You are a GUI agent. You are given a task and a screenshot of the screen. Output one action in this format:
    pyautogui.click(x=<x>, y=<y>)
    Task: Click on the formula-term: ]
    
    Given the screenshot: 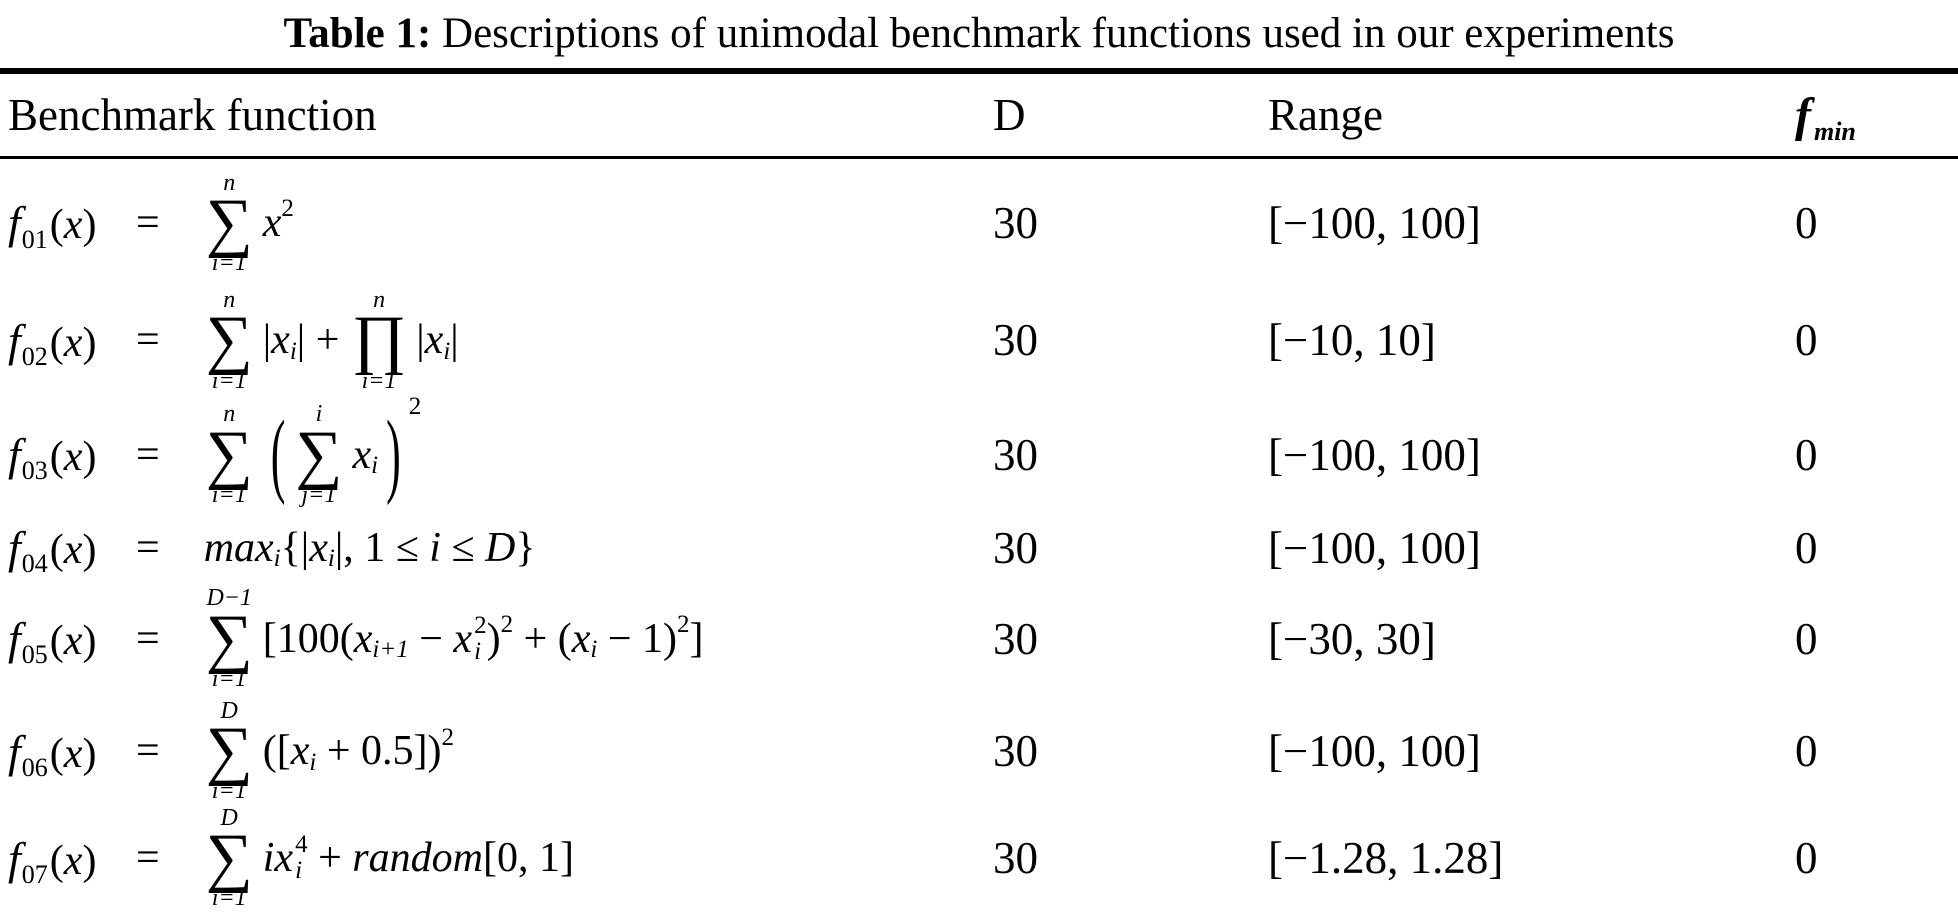 What is the action you would take?
    pyautogui.click(x=697, y=639)
    